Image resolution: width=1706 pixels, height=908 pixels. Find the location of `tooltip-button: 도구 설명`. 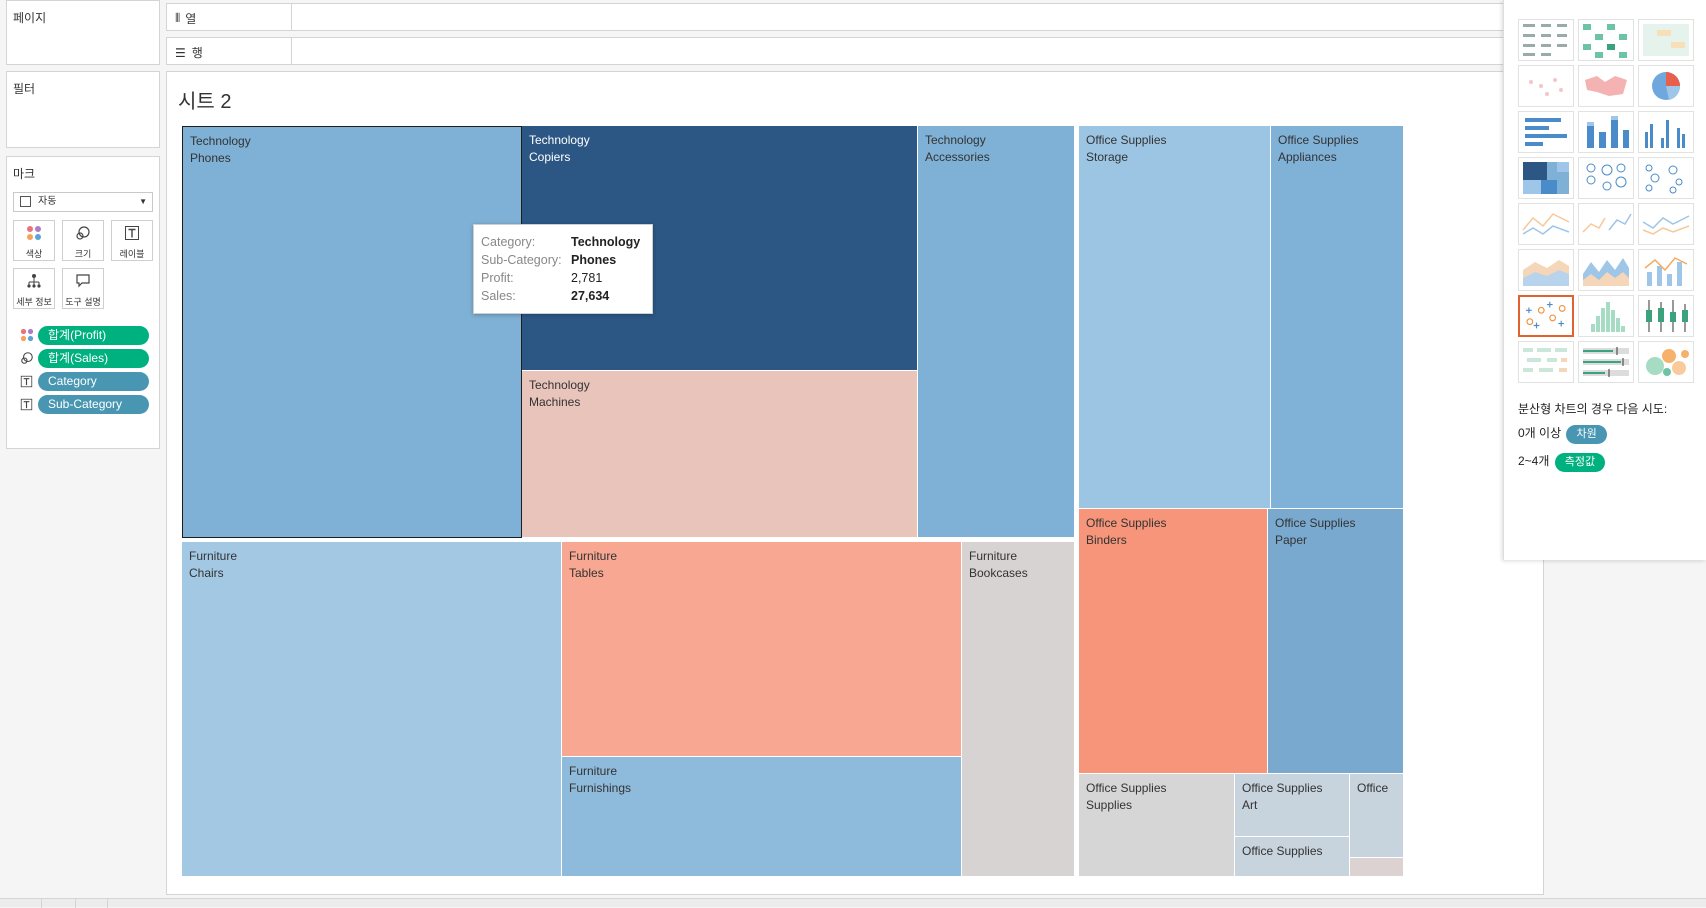

tooltip-button: 도구 설명 is located at coordinates (83, 288).